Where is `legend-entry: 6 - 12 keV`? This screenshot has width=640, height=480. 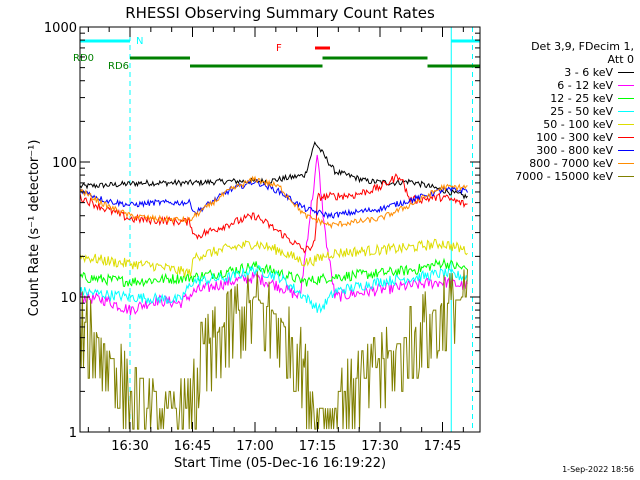
legend-entry: 6 - 12 keV is located at coordinates (559, 85).